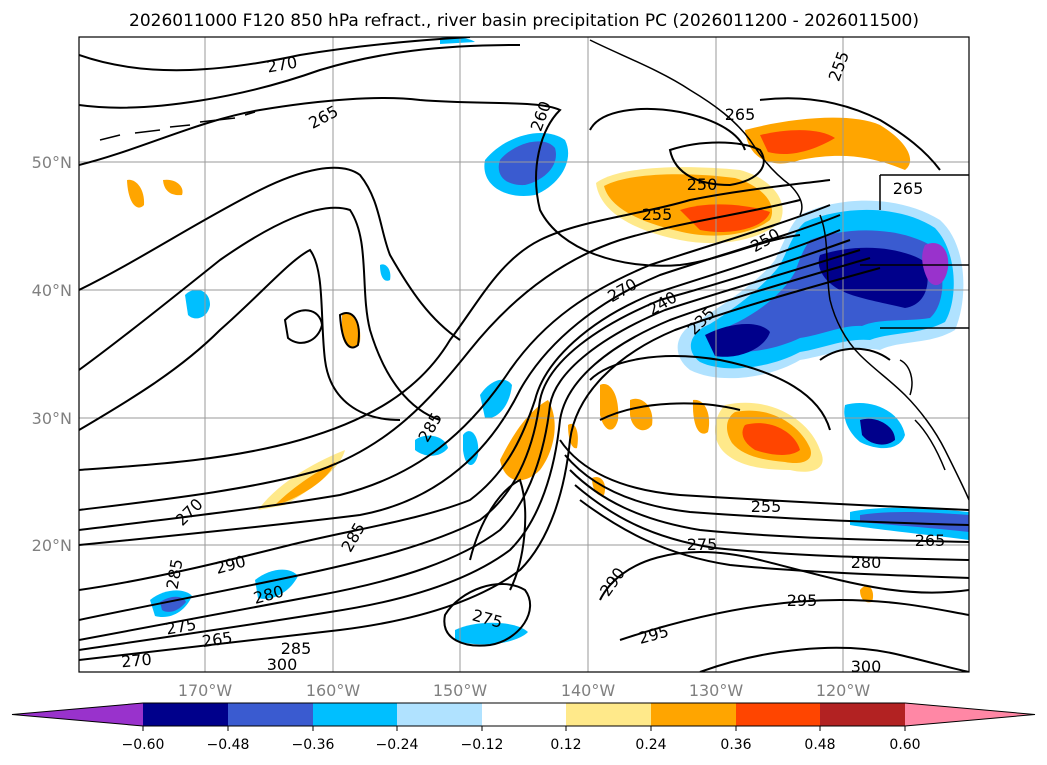  I want to click on lat-label: 20°N, so click(52, 545).